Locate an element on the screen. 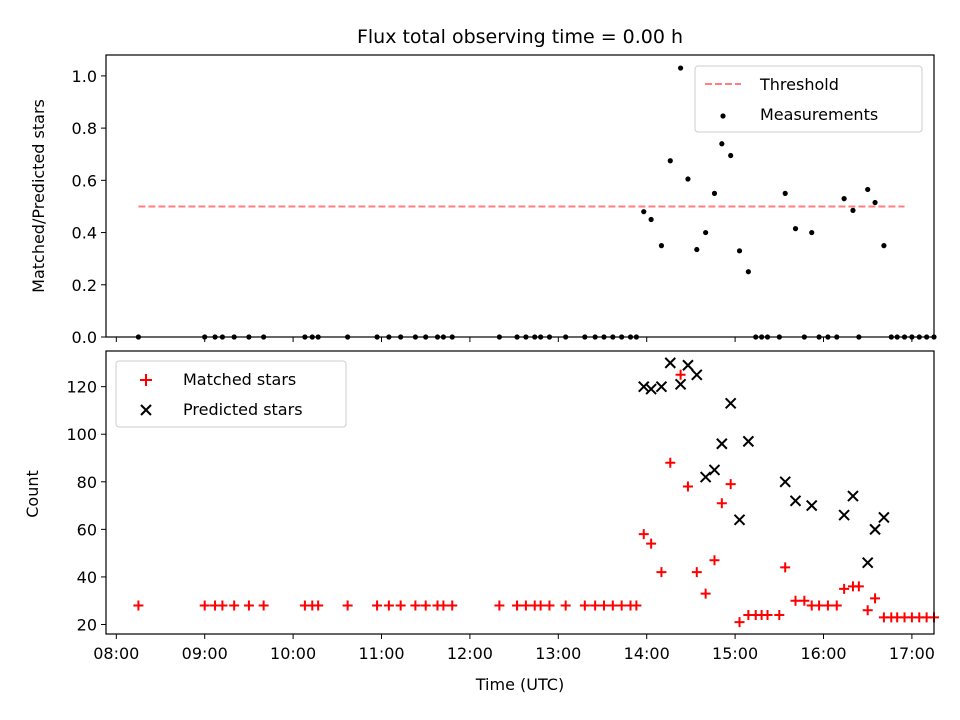 Image resolution: width=960 pixels, height=720 pixels. matched-legend-label: Matched stars is located at coordinates (239, 379).